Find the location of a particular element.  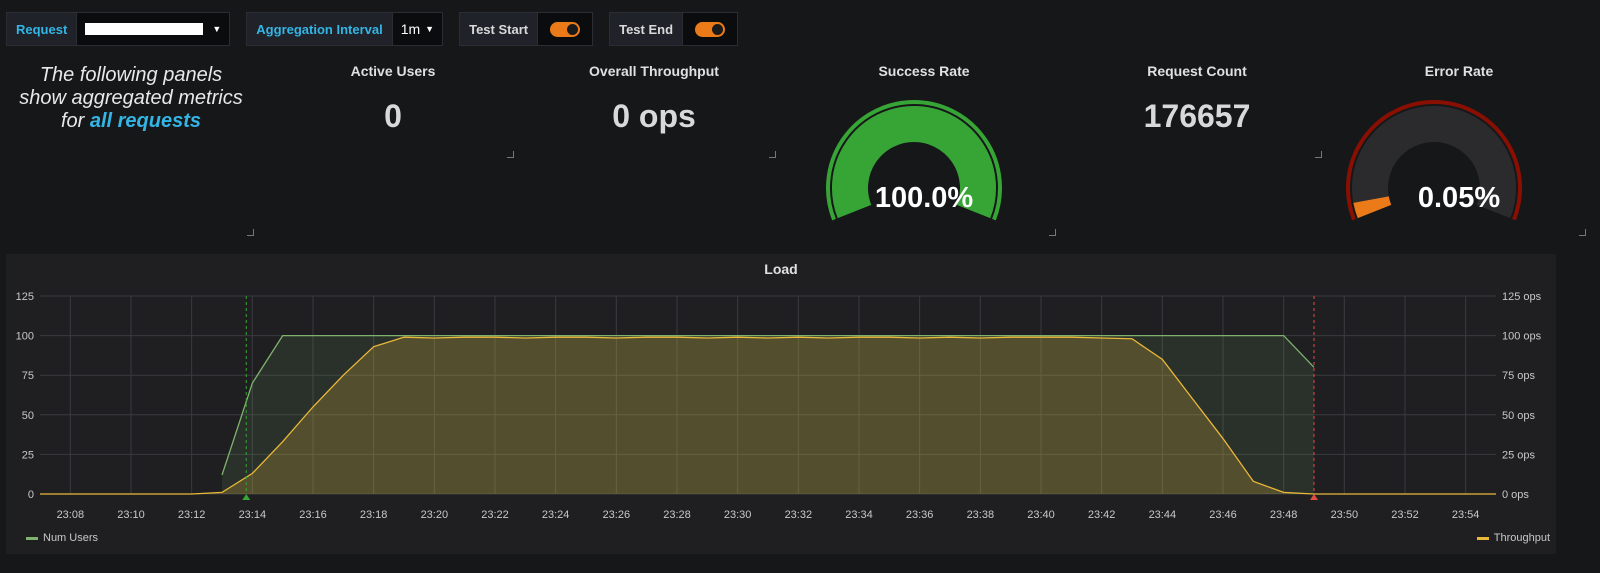

x-tick-label: 23:24 is located at coordinates (556, 515).